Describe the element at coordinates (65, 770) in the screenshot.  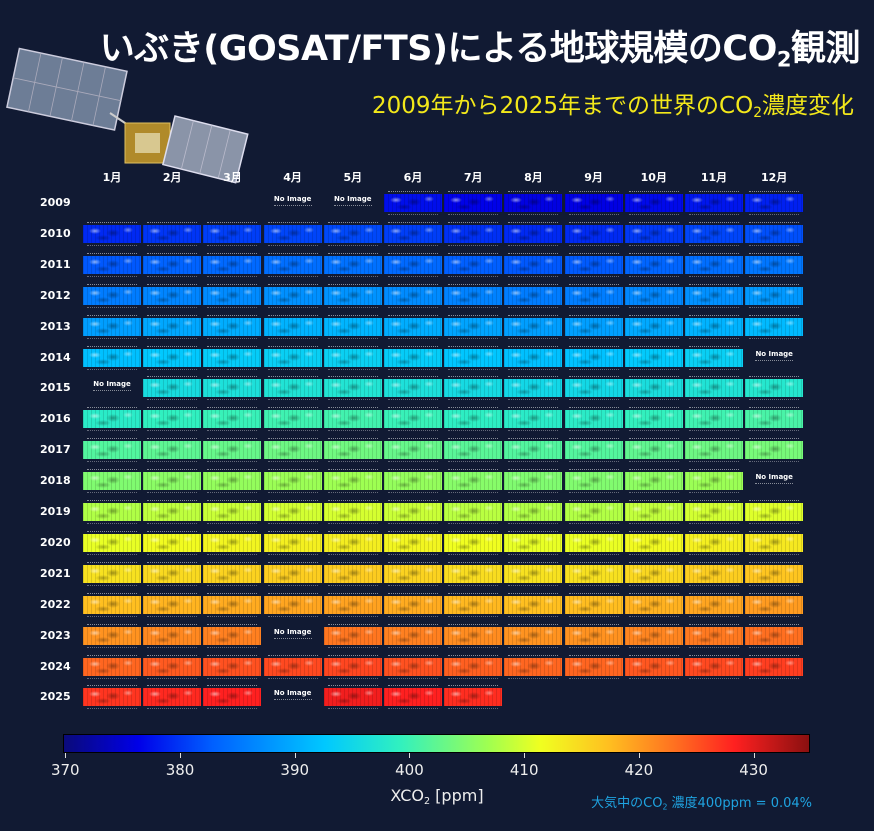
I see `colorbar-tick-label: 370` at that location.